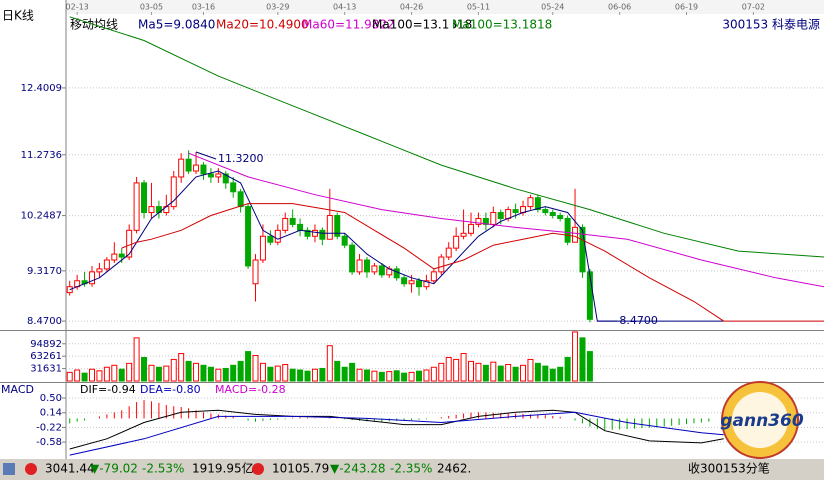 This screenshot has width=824, height=480. Describe the element at coordinates (46, 356) in the screenshot. I see `y-tick-label: 63261` at that location.